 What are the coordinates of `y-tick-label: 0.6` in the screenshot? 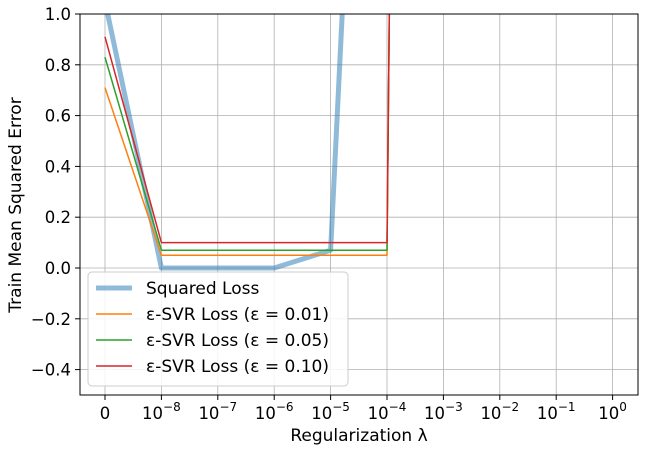 It's located at (58, 116).